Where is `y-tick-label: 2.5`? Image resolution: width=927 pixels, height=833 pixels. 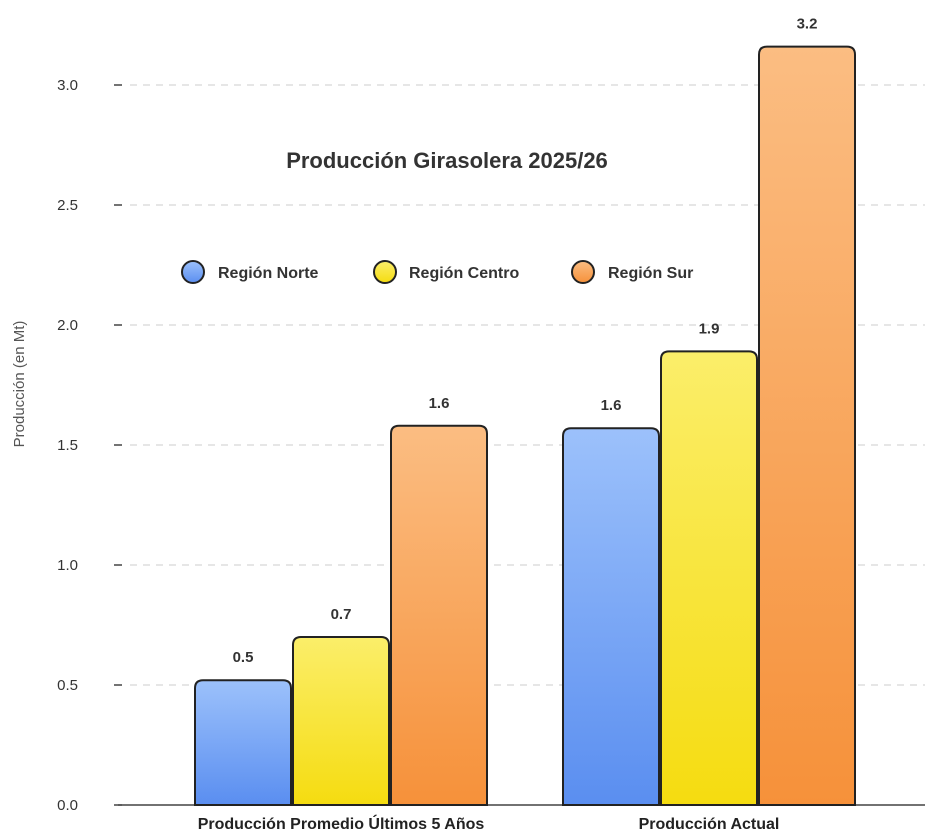 y-tick-label: 2.5 is located at coordinates (67, 205).